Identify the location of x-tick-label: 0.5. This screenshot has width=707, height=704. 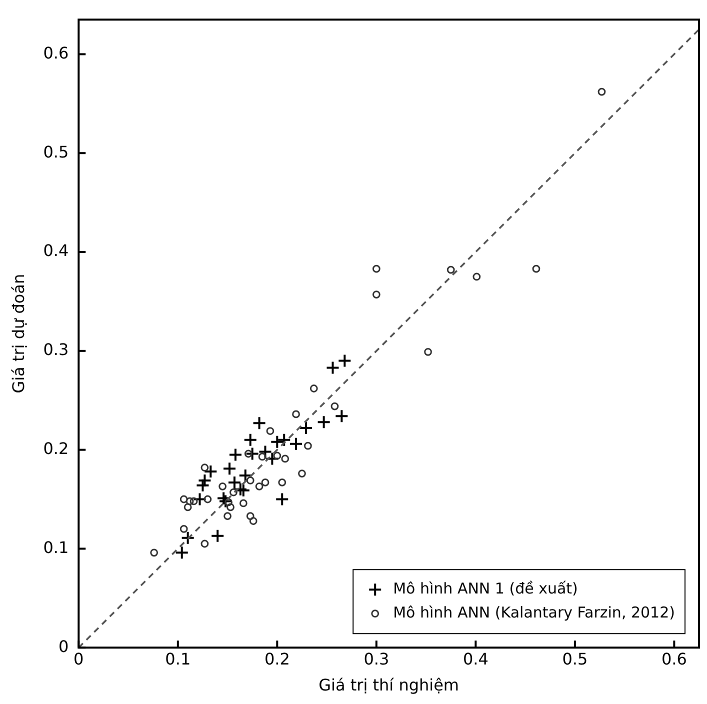
(575, 658).